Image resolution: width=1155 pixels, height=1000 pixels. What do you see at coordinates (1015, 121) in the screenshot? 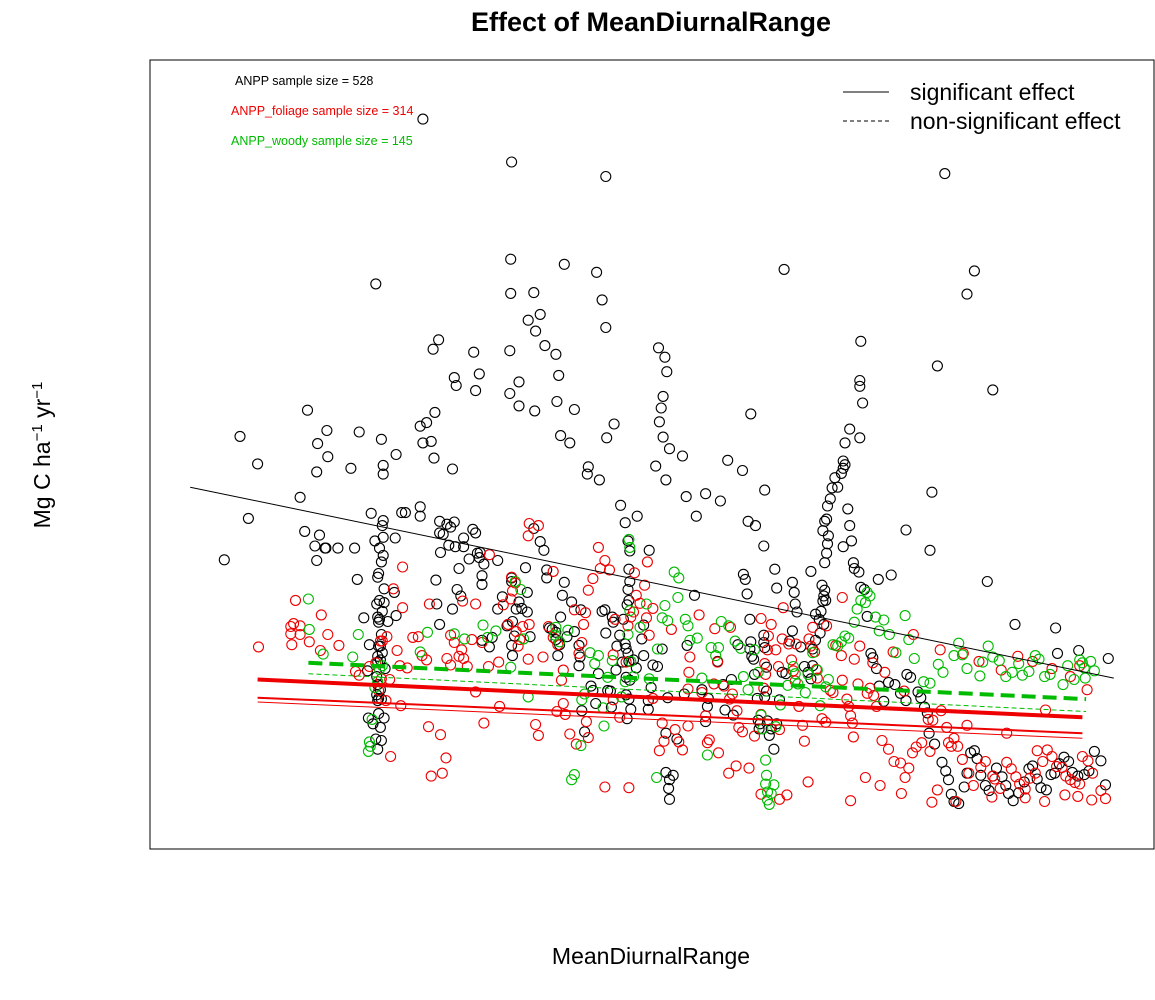
I see `legend-label-non-significant: non-significant effect` at bounding box center [1015, 121].